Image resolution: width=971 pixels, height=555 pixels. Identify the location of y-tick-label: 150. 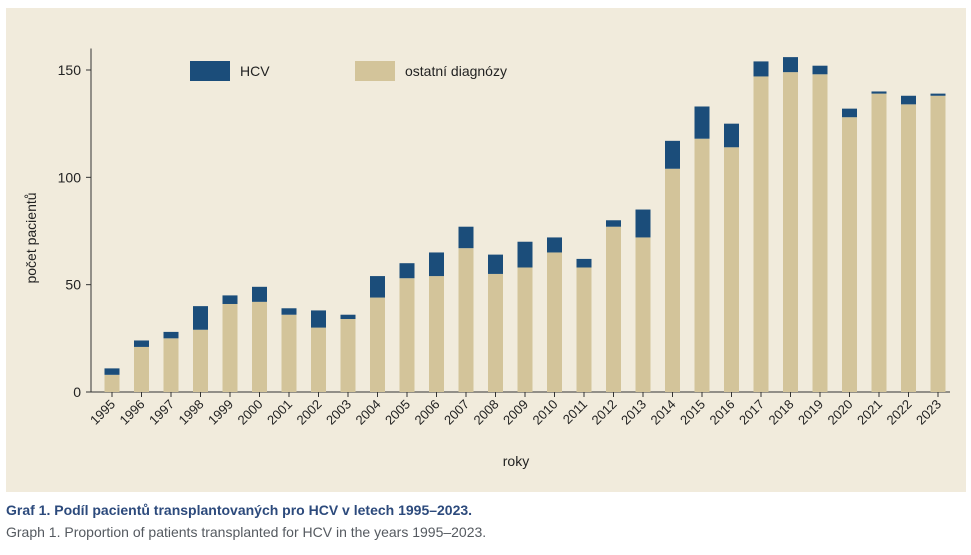
(70, 70).